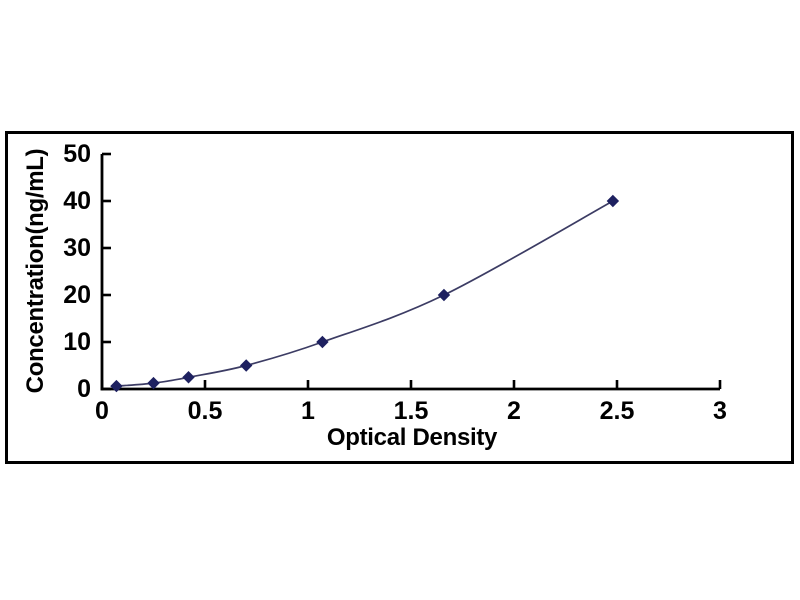 The image size is (800, 600). Describe the element at coordinates (308, 411) in the screenshot. I see `x-tick-label-1: 1` at that location.